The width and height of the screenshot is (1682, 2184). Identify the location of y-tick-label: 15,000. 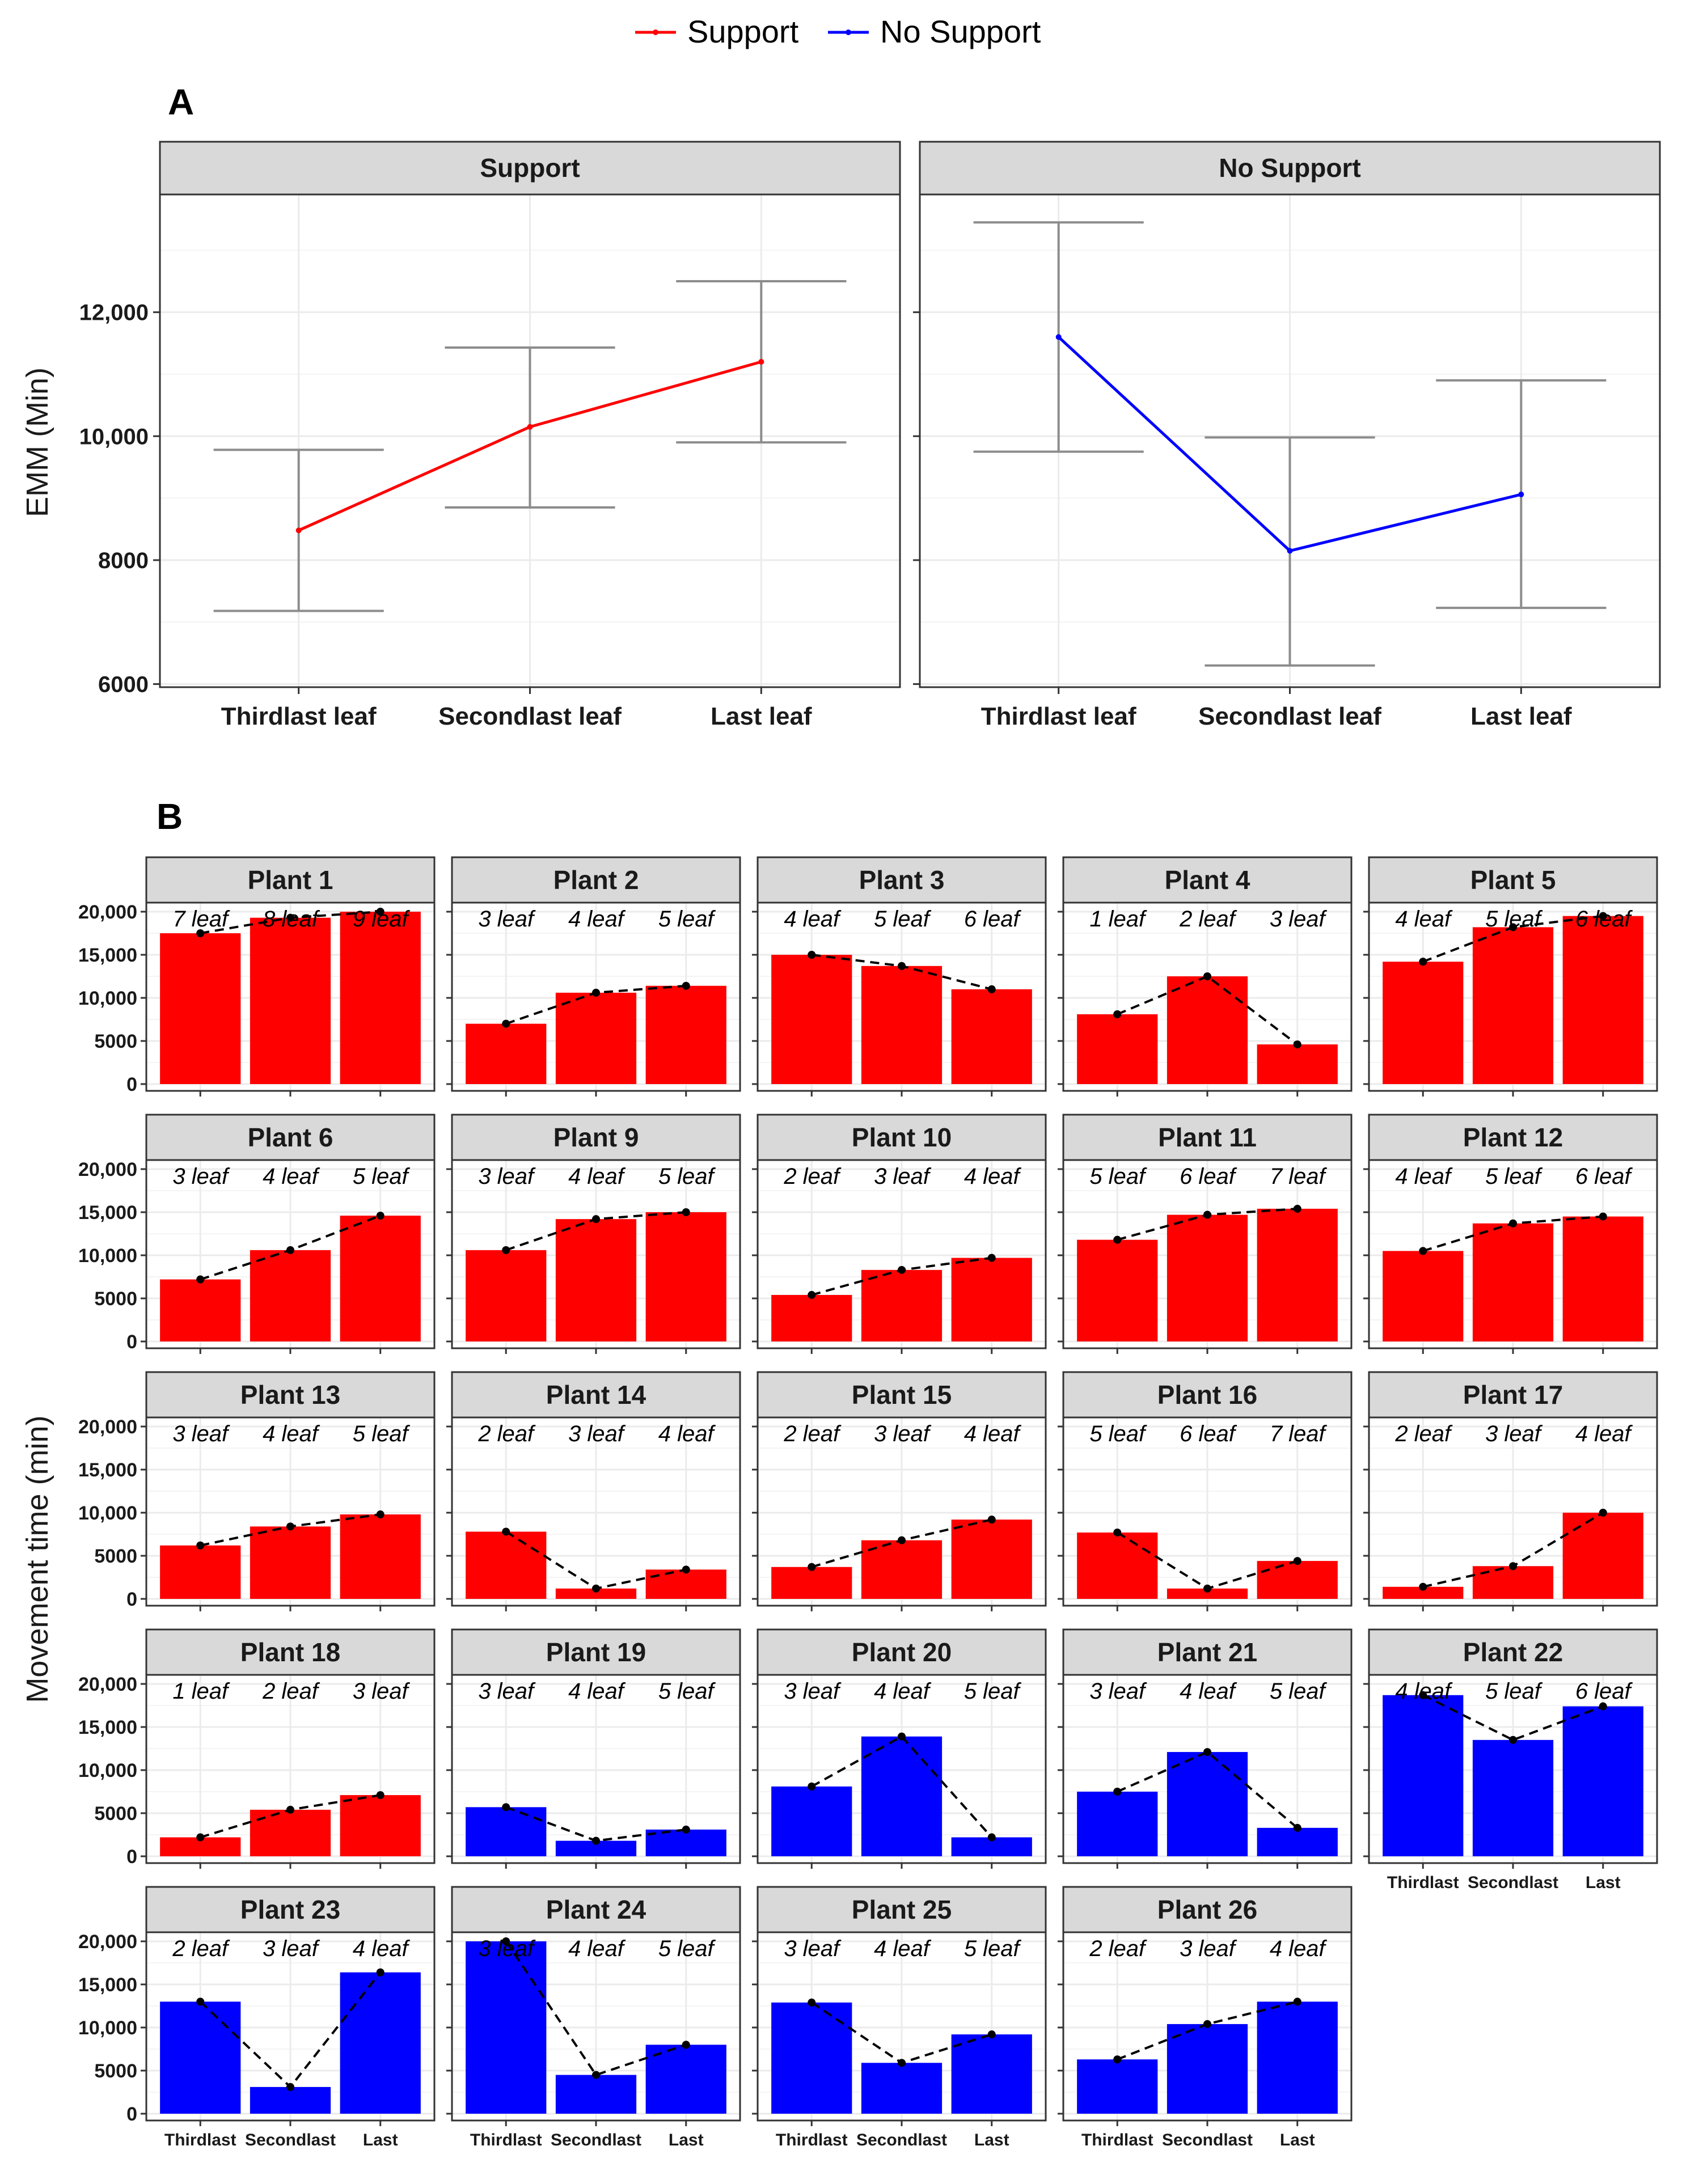
(107, 1985).